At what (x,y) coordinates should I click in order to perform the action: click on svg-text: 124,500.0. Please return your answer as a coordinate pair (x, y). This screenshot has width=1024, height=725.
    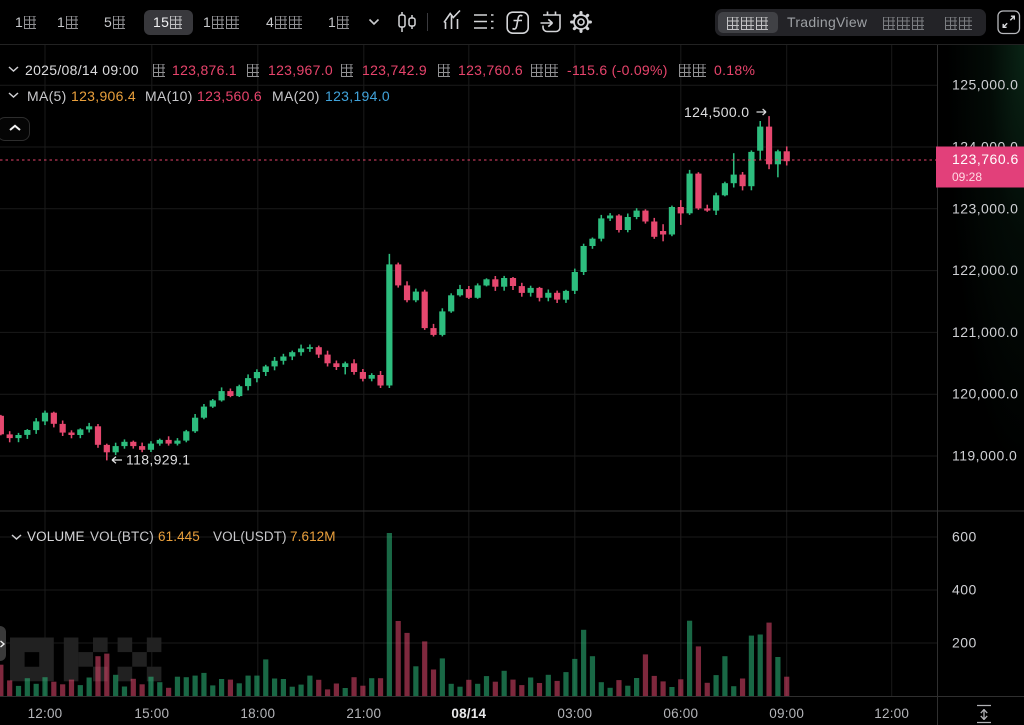
    Looking at the image, I should click on (716, 112).